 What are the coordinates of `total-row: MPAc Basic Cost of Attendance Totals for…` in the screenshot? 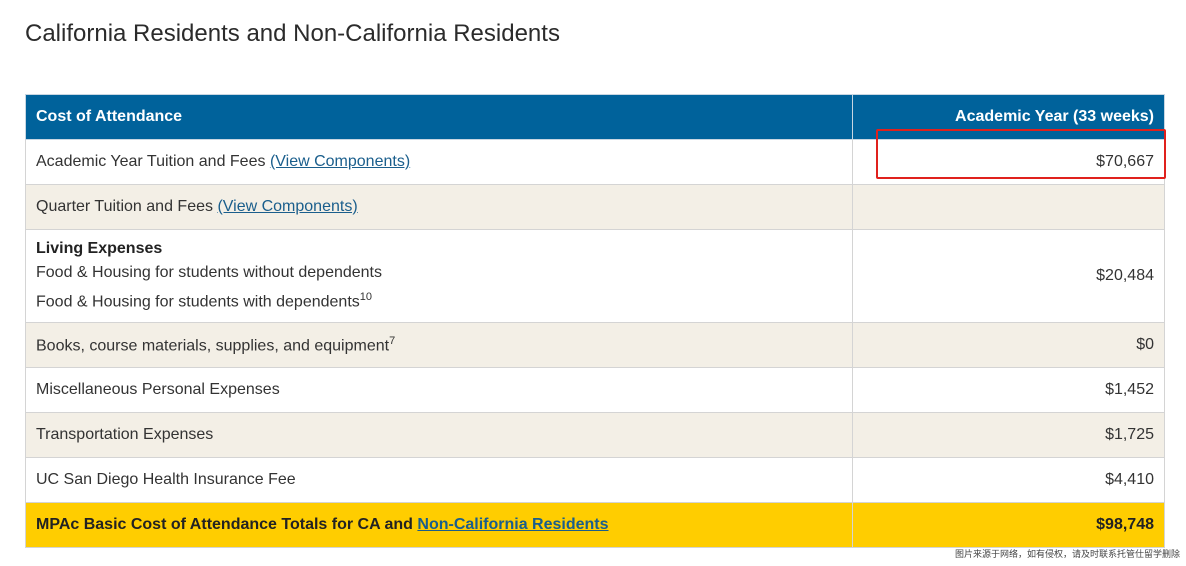 It's located at (595, 525).